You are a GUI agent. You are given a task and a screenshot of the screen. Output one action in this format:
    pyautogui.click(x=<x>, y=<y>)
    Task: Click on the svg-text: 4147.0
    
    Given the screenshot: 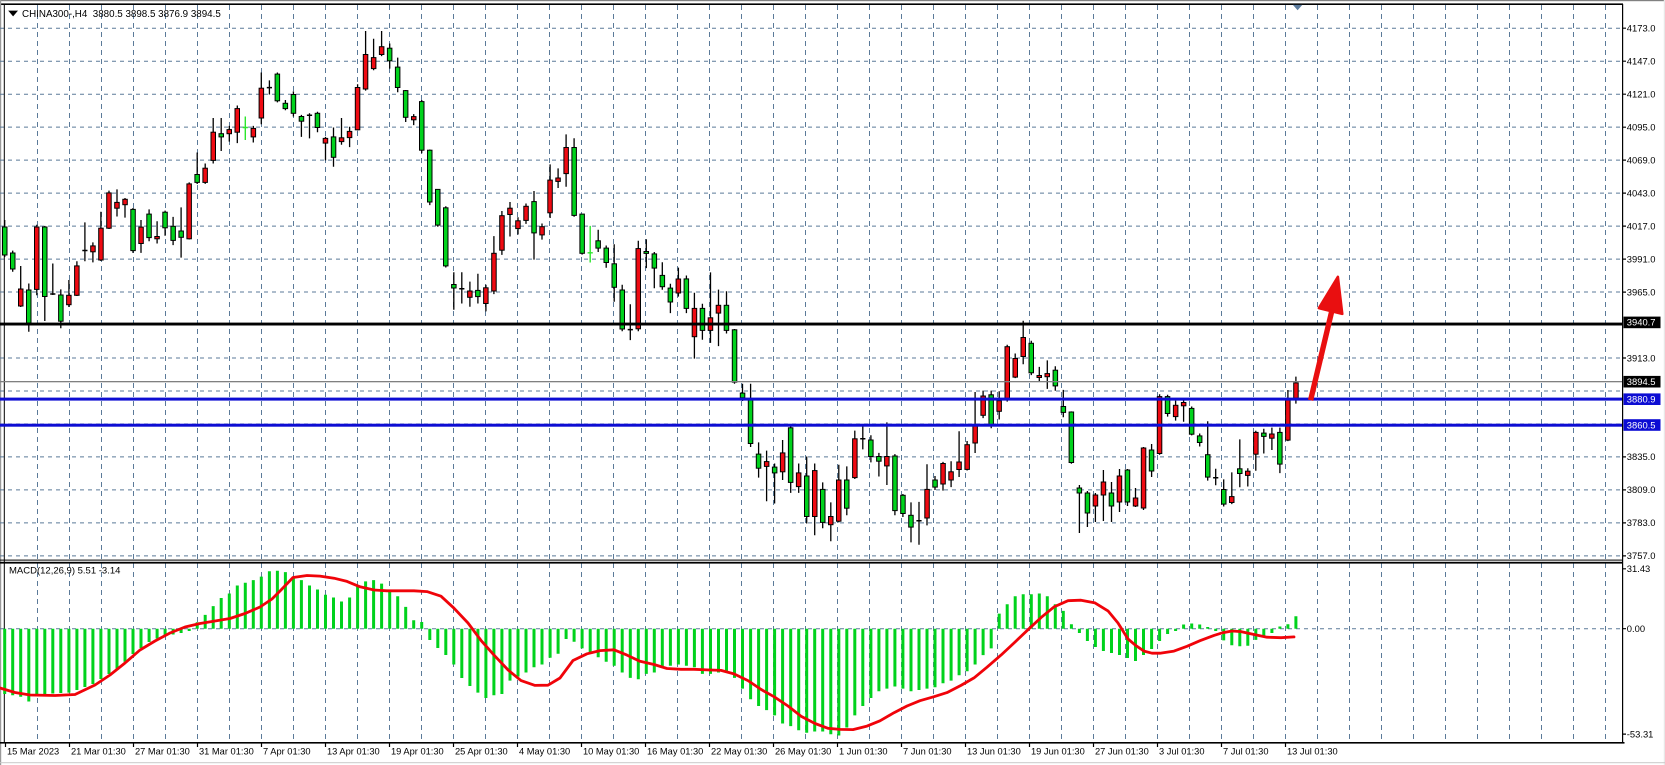 What is the action you would take?
    pyautogui.click(x=1641, y=61)
    